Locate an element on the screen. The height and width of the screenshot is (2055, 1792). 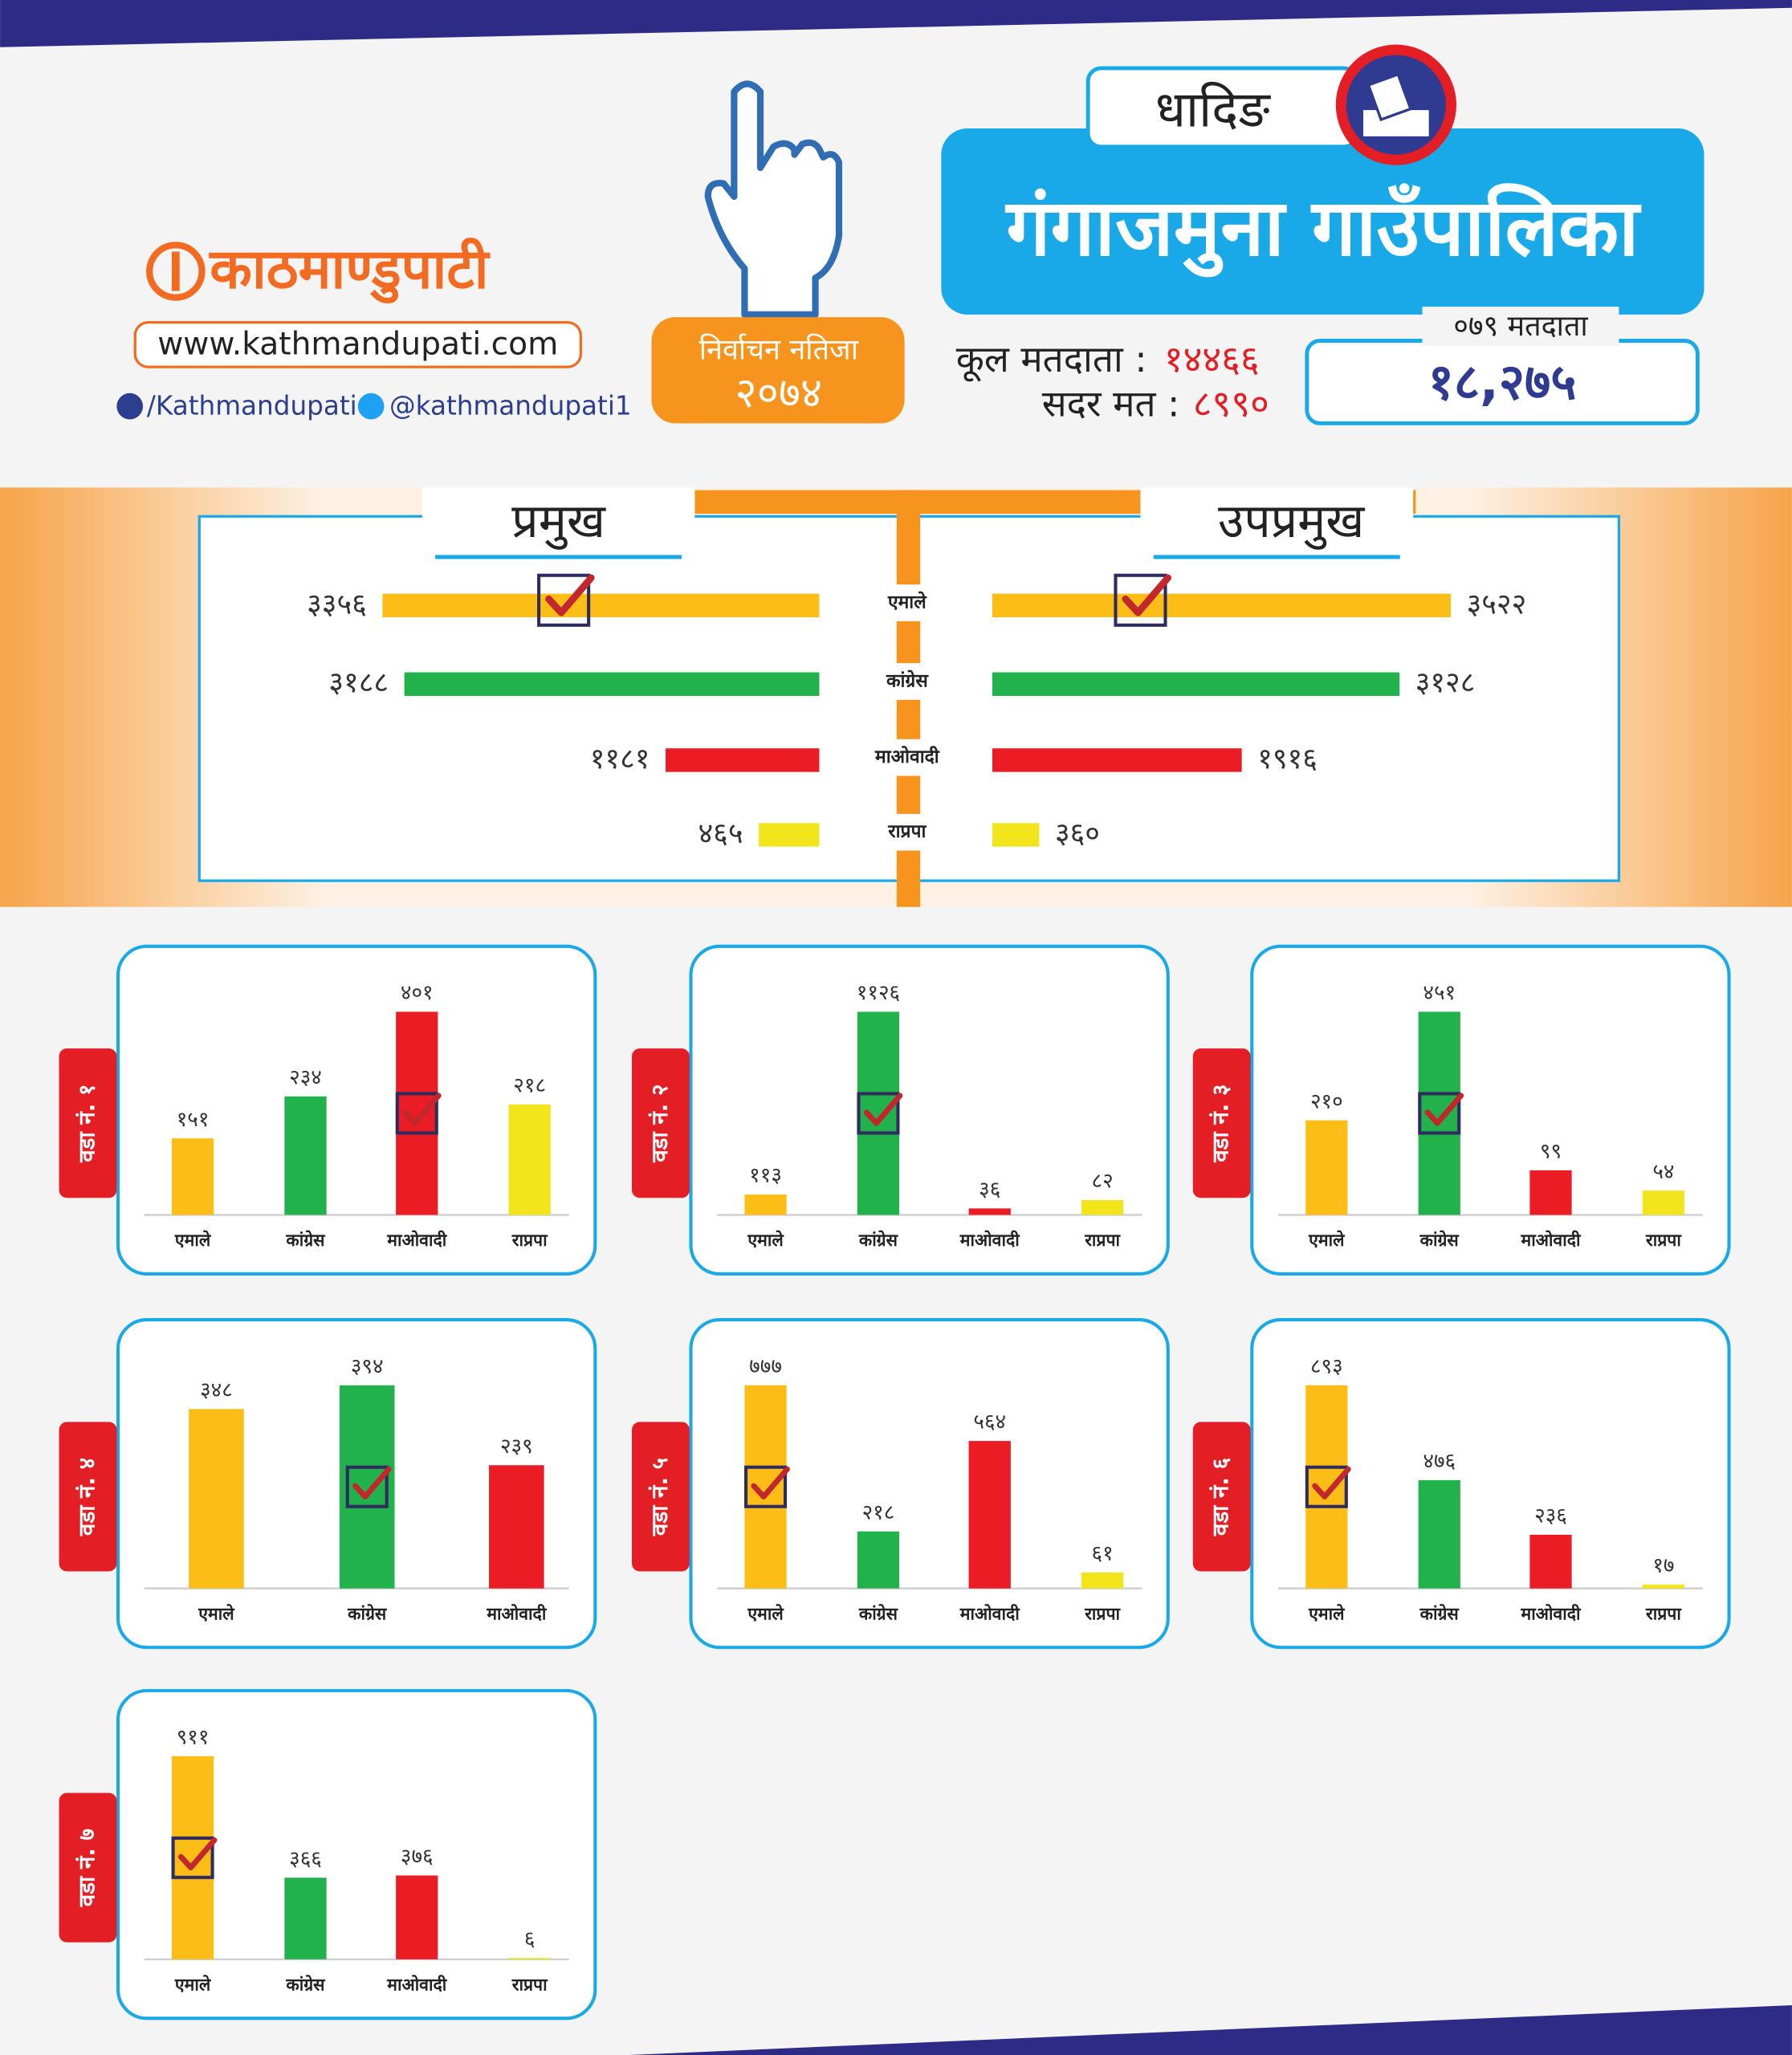
value-label: ४७६ is located at coordinates (1439, 1462).